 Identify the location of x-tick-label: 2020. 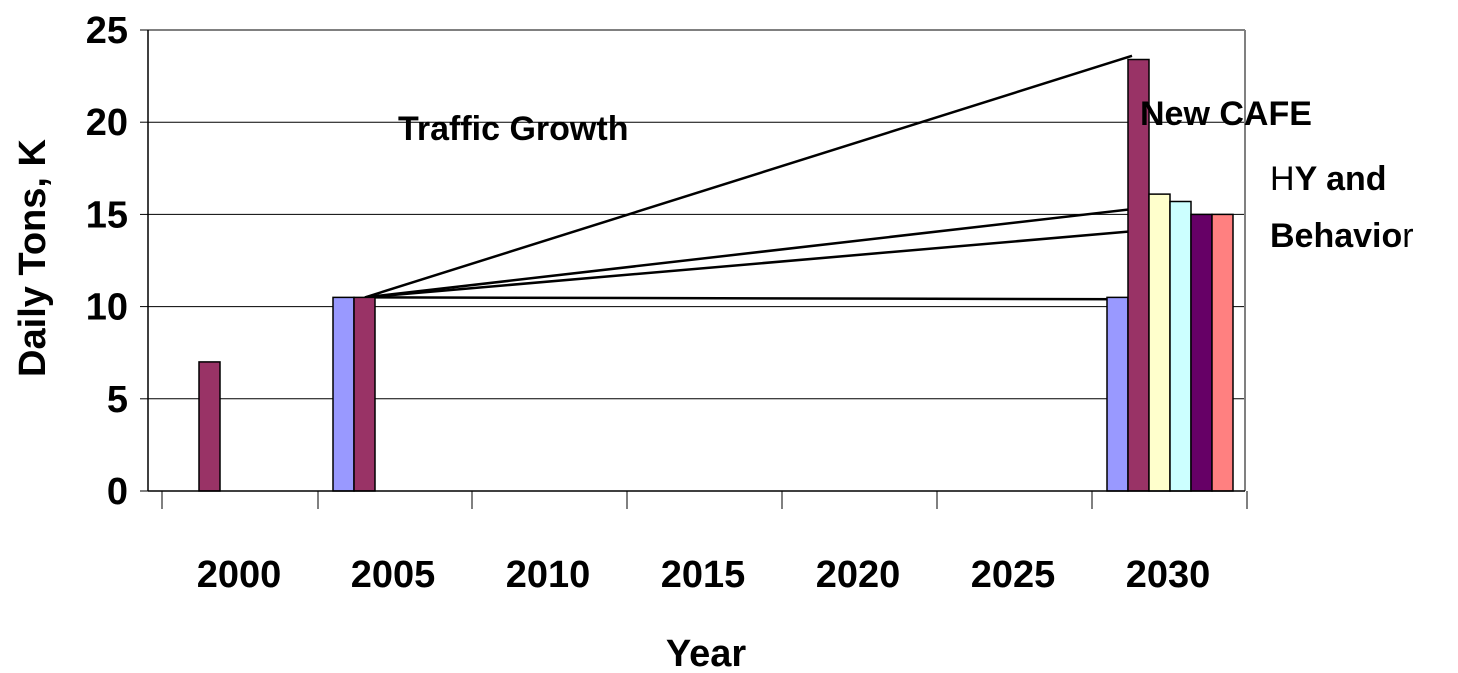
(858, 575).